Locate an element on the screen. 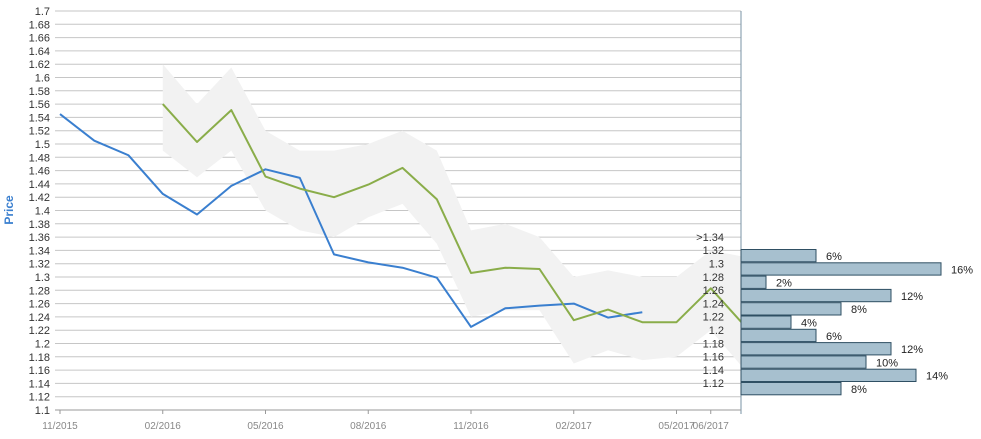  y-tick-label: 1.38 is located at coordinates (39, 225).